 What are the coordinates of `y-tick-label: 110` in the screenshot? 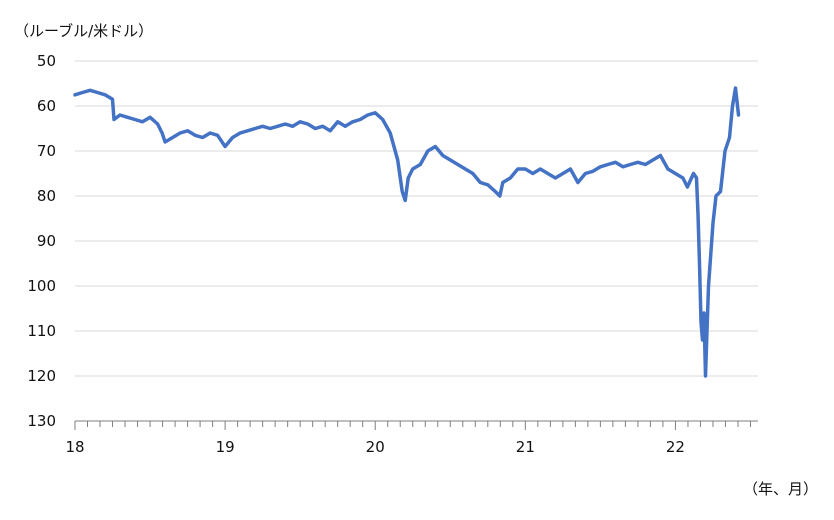 It's located at (41, 331).